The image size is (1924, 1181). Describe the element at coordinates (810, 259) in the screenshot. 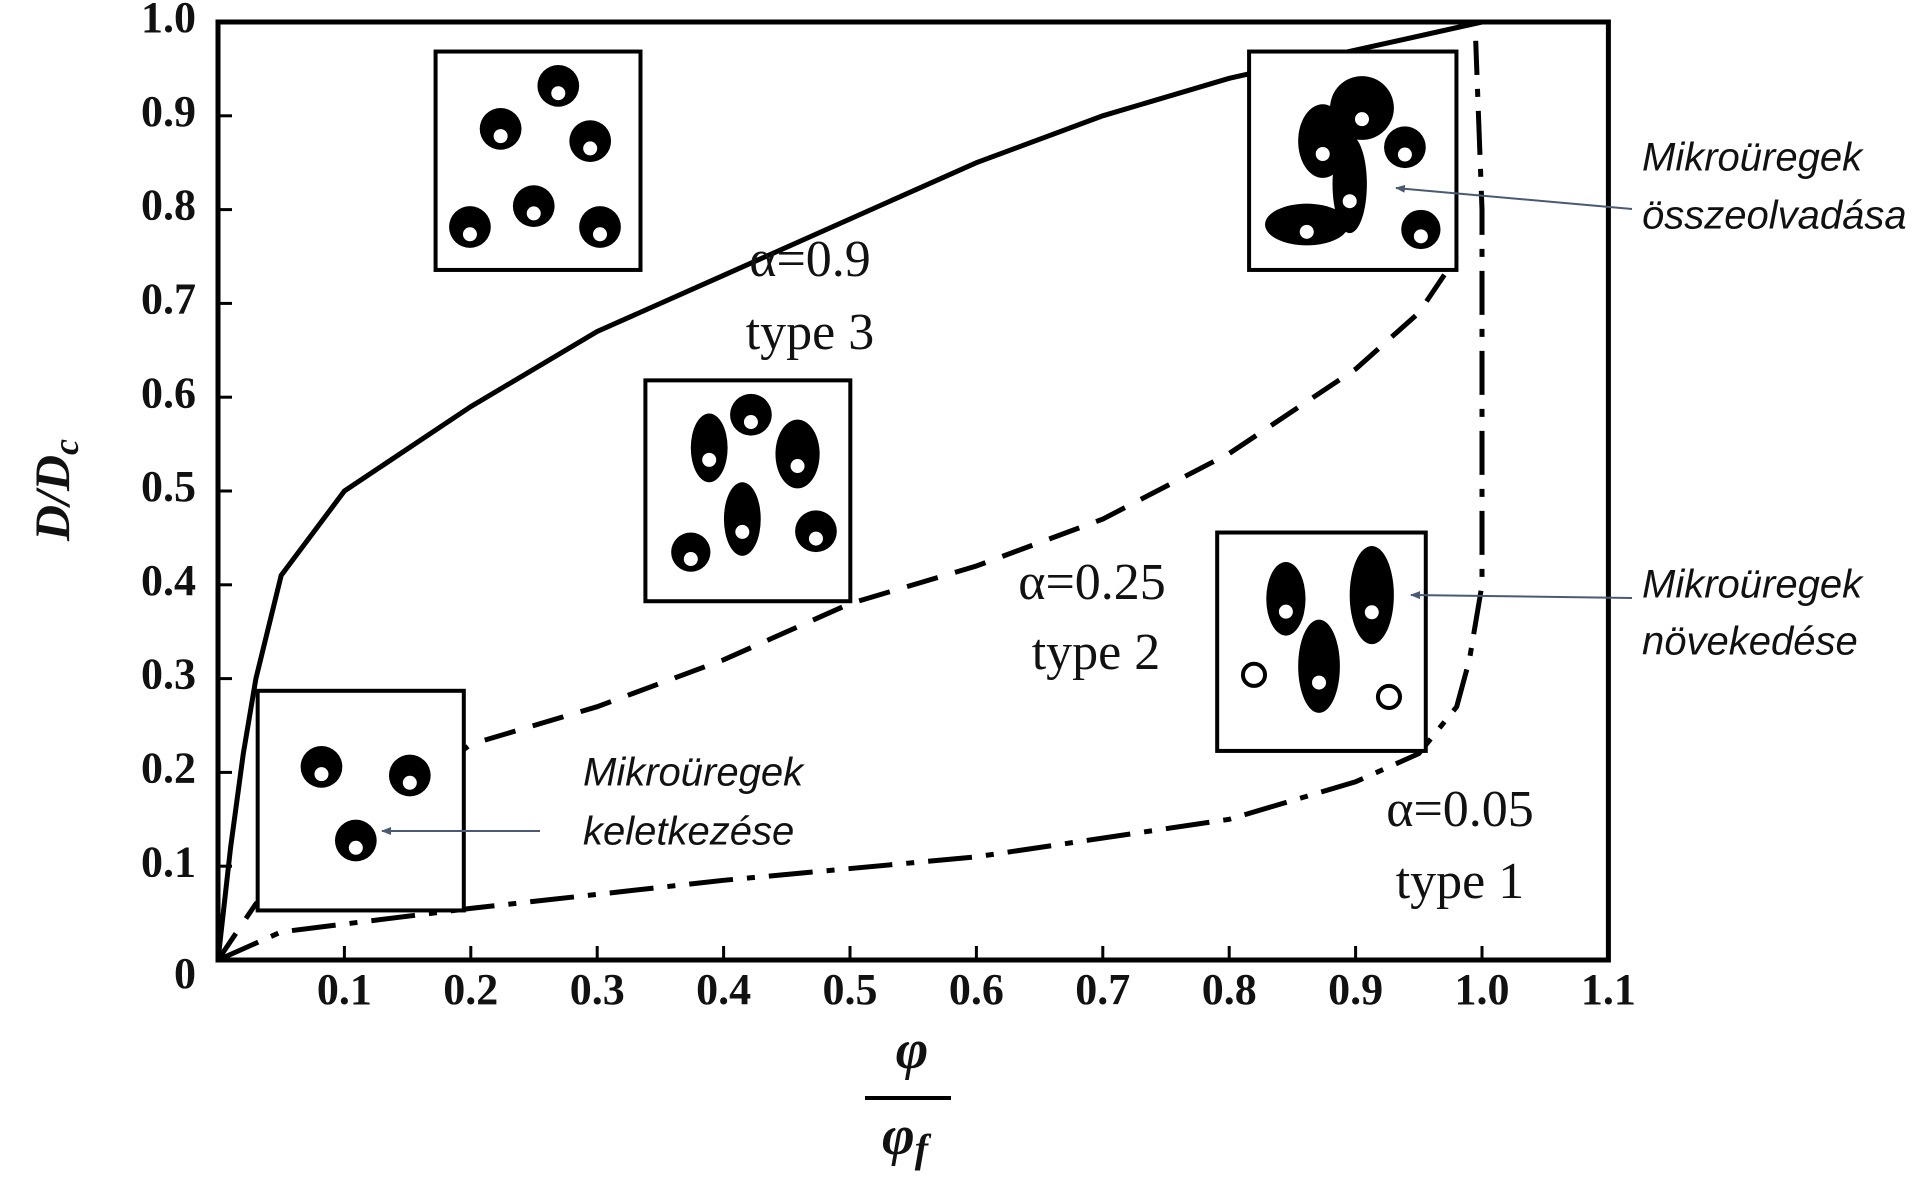

I see `curve-annotation: α=0.9` at that location.